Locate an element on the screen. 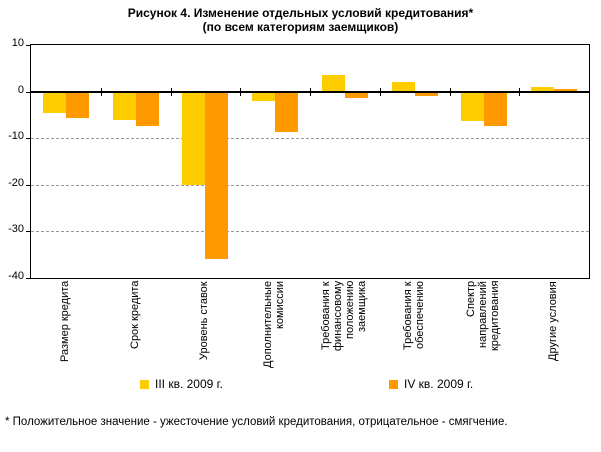 This screenshot has height=452, width=601. bar-s0-c5 is located at coordinates (403, 87).